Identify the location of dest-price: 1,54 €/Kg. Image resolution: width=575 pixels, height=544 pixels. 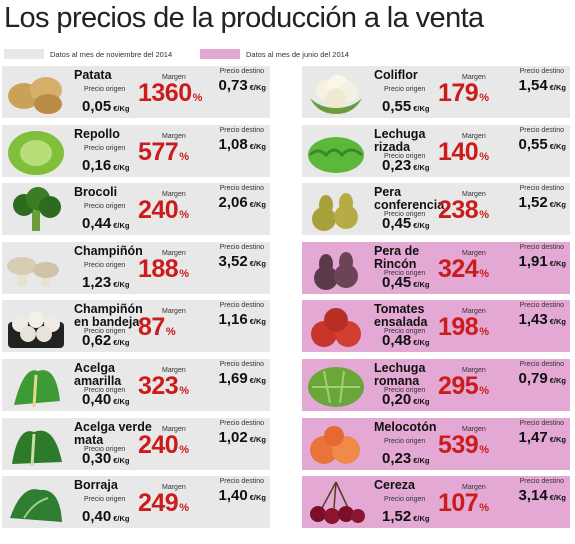
(542, 85).